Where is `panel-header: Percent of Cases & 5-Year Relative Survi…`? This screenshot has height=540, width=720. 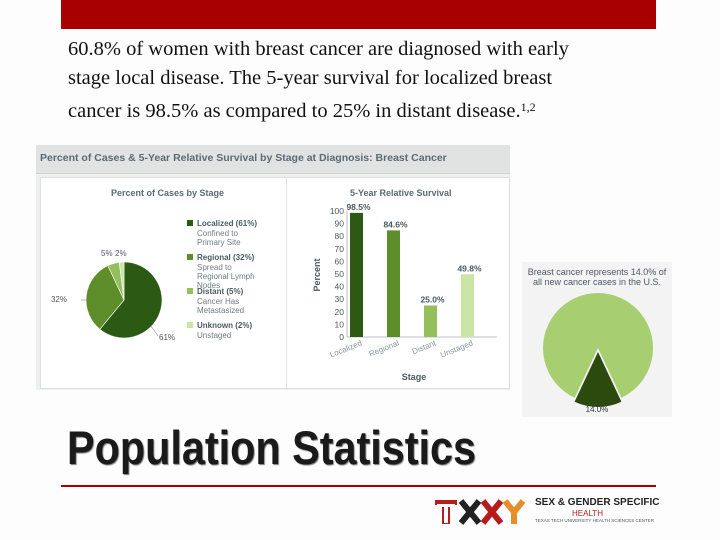 panel-header: Percent of Cases & 5-Year Relative Survi… is located at coordinates (273, 159).